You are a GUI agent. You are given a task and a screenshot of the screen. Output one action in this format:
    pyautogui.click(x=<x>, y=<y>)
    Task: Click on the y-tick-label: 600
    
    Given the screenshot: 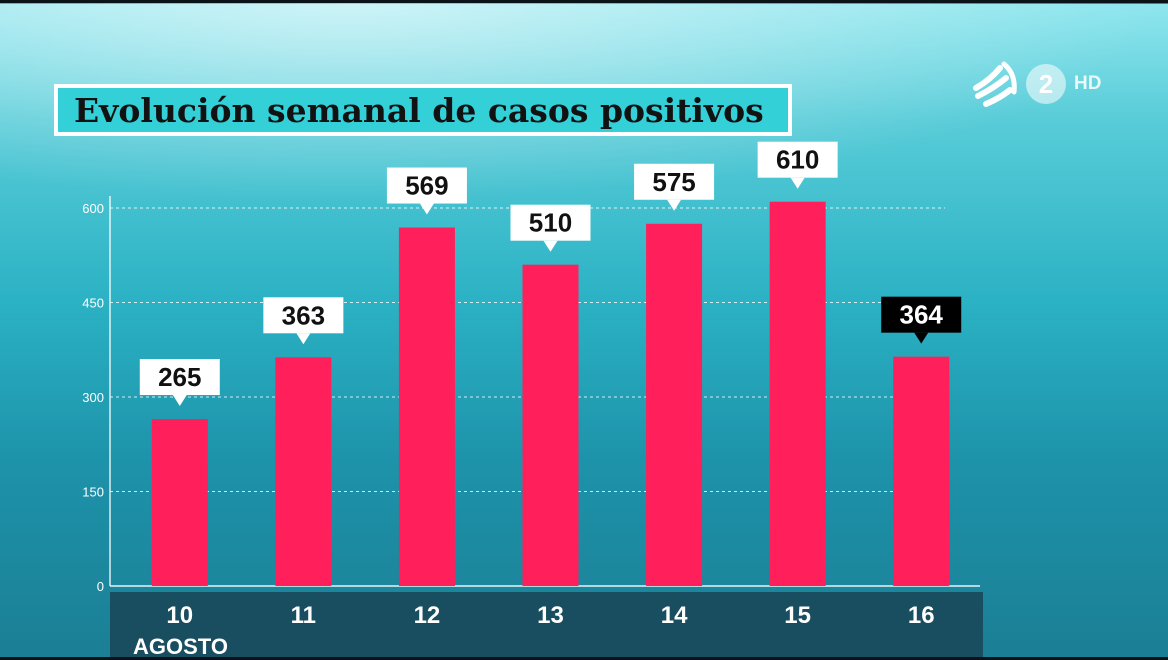 What is the action you would take?
    pyautogui.click(x=93, y=208)
    